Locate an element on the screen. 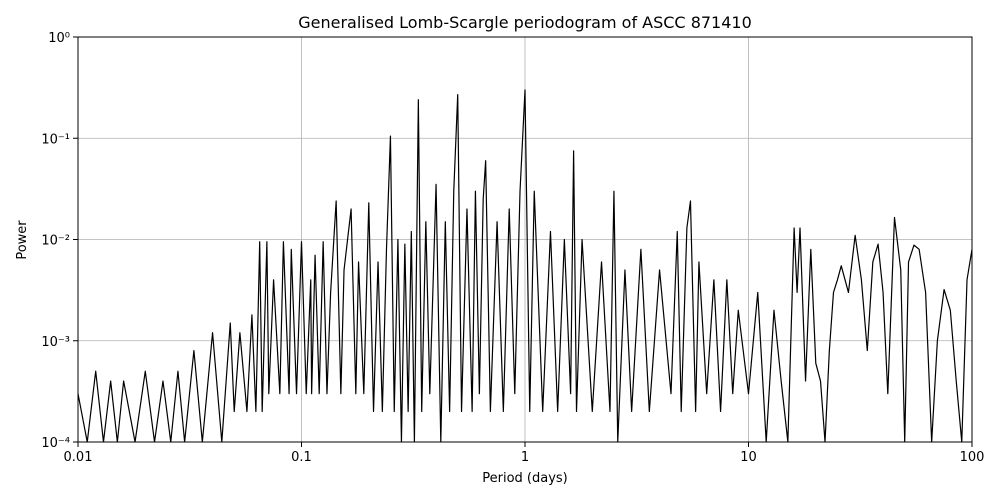 This screenshot has width=1000, height=504. x-tick-label: 0.01 is located at coordinates (78, 457).